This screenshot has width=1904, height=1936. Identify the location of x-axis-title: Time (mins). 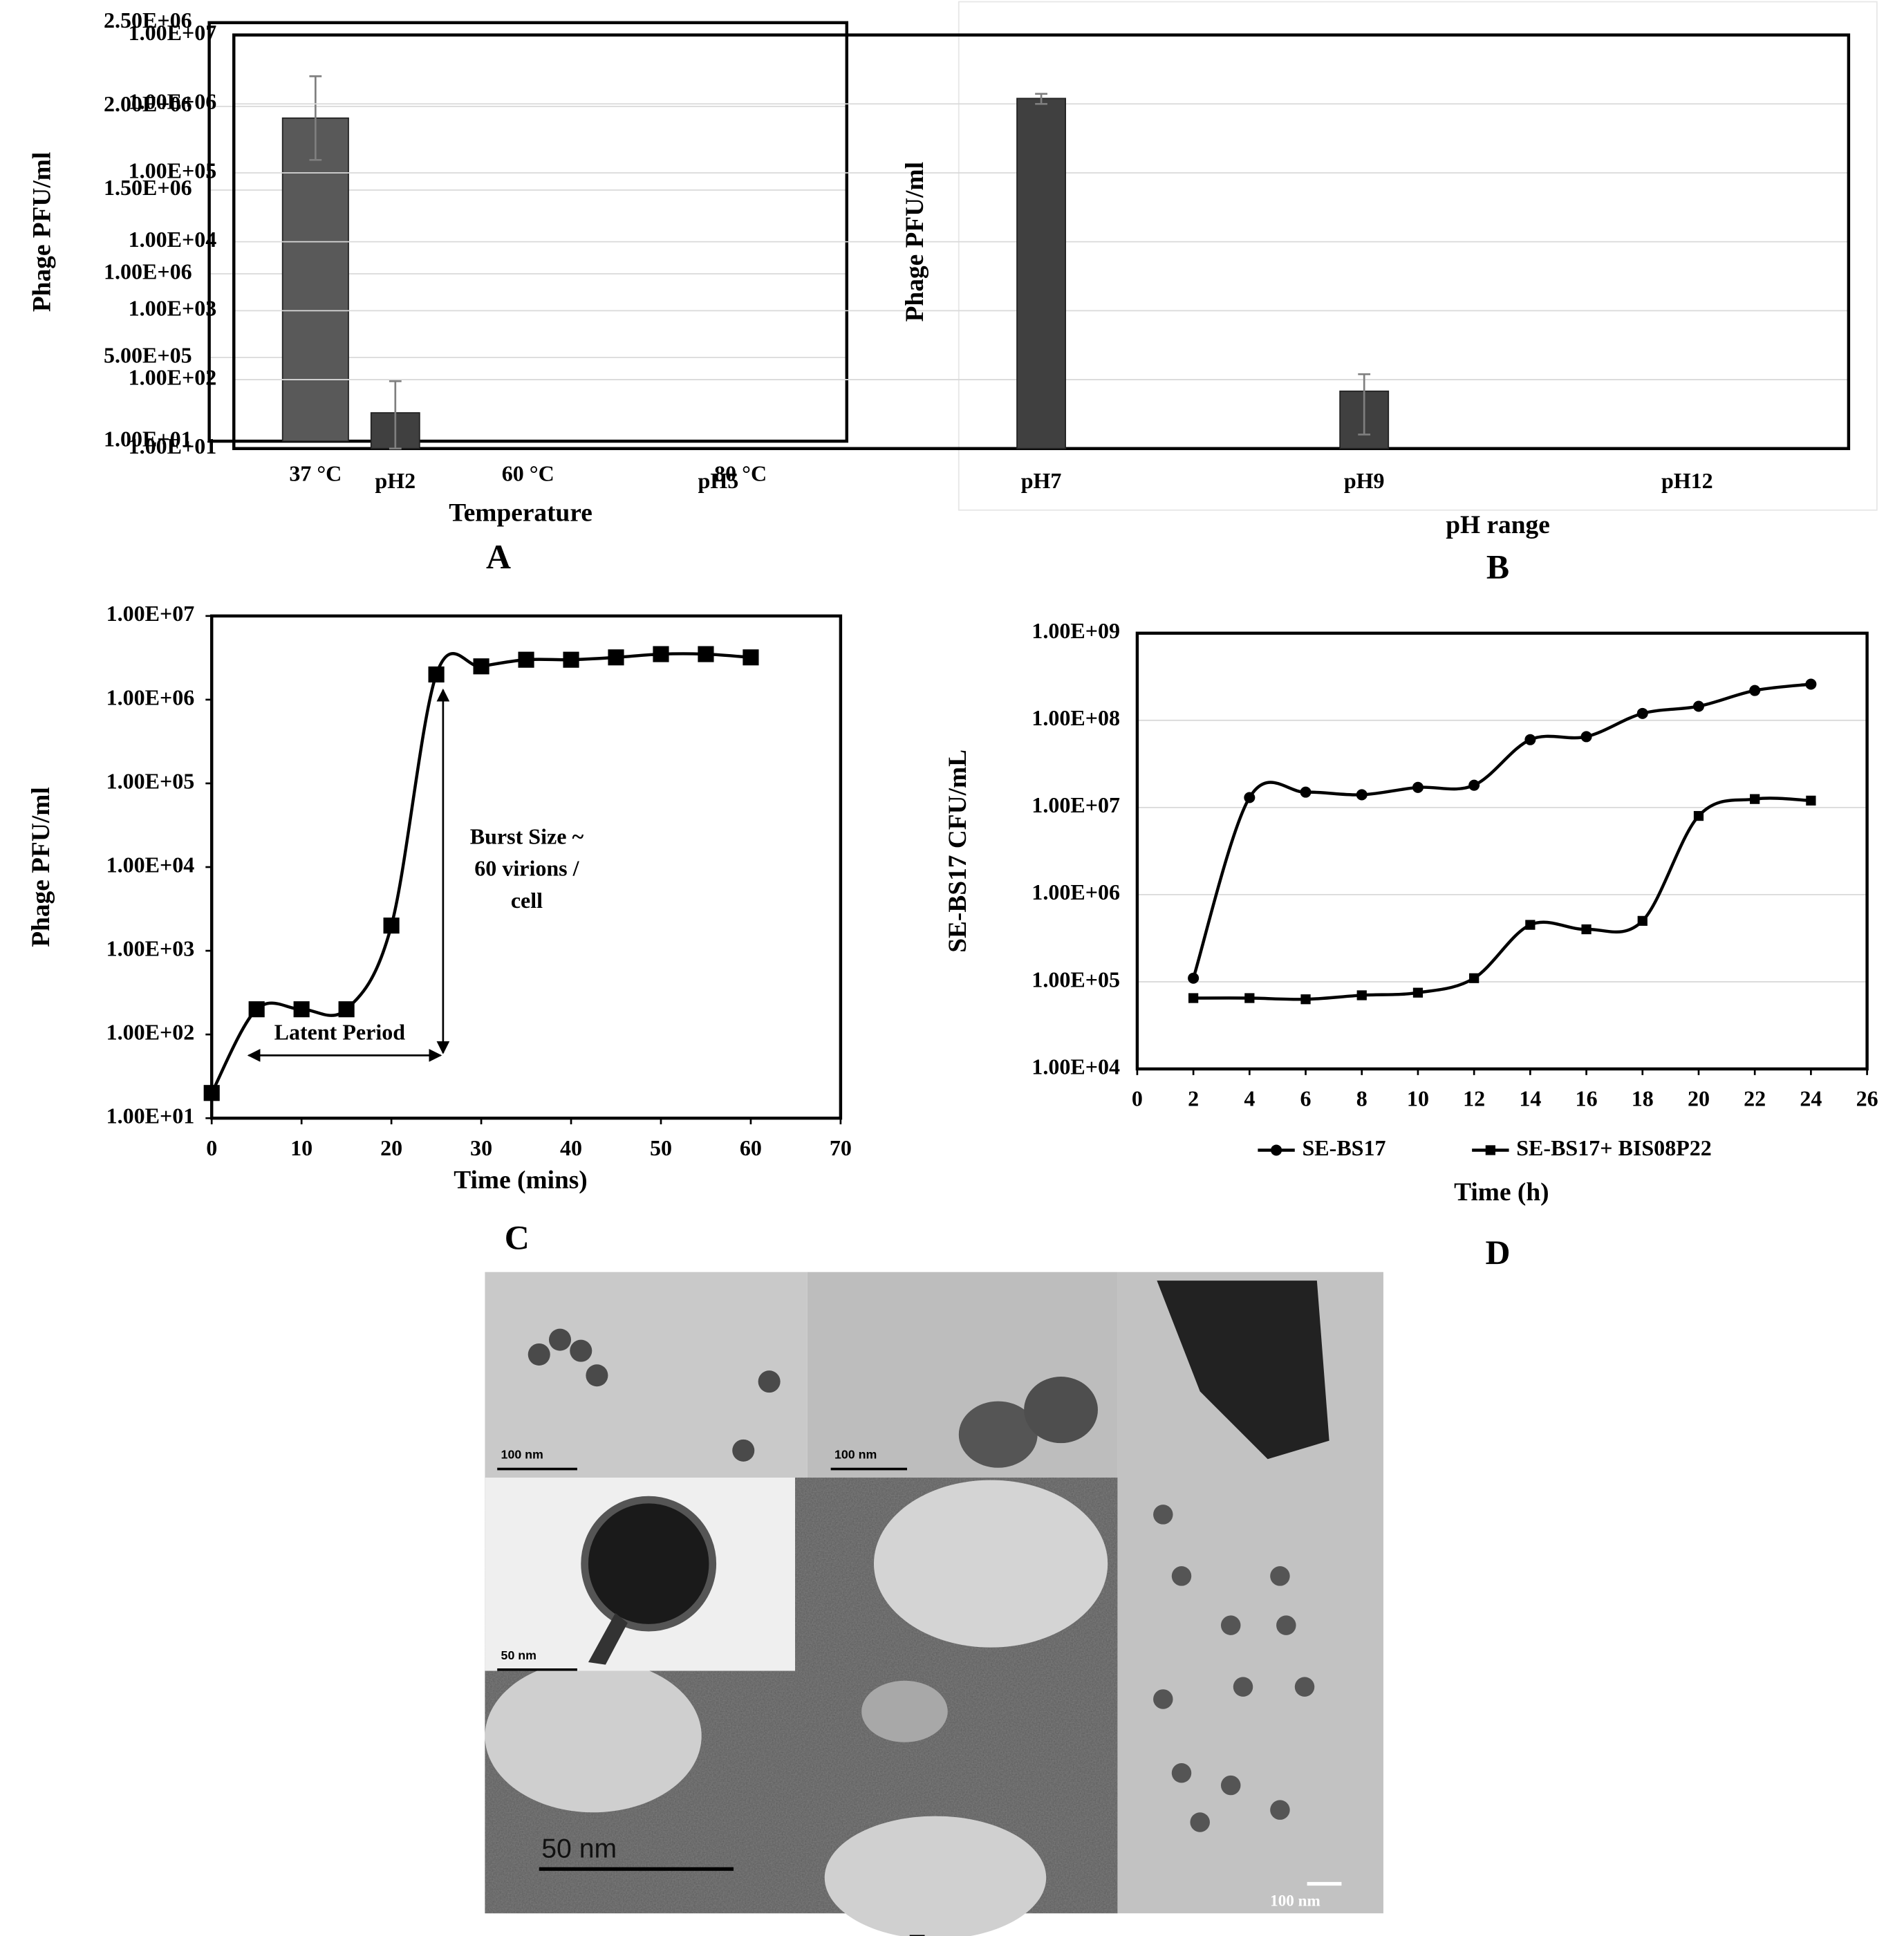
(520, 1180).